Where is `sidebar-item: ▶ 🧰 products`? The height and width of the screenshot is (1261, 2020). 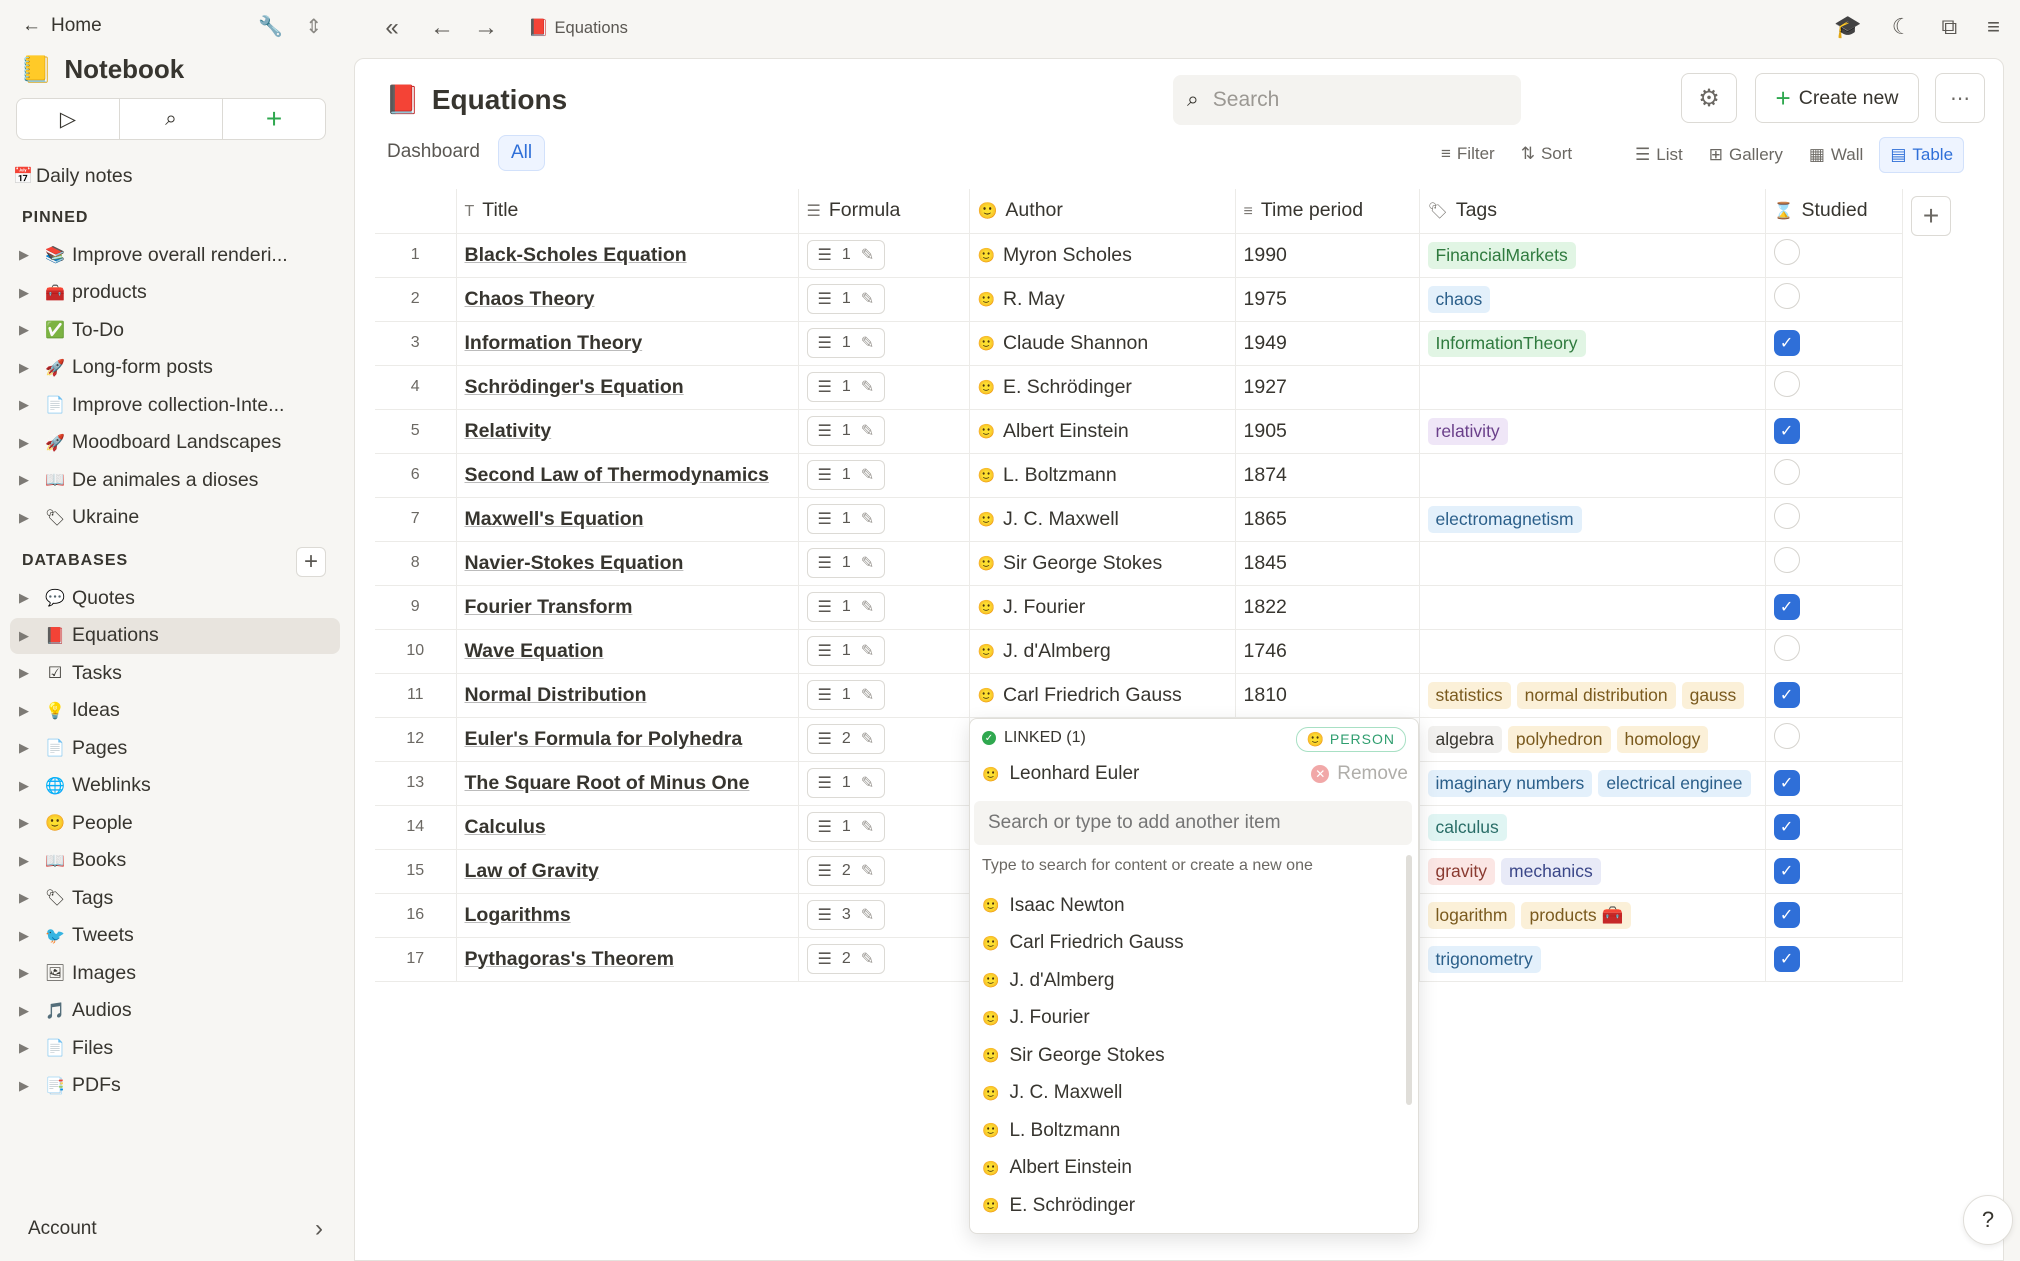 sidebar-item: ▶ 🧰 products is located at coordinates (175, 293).